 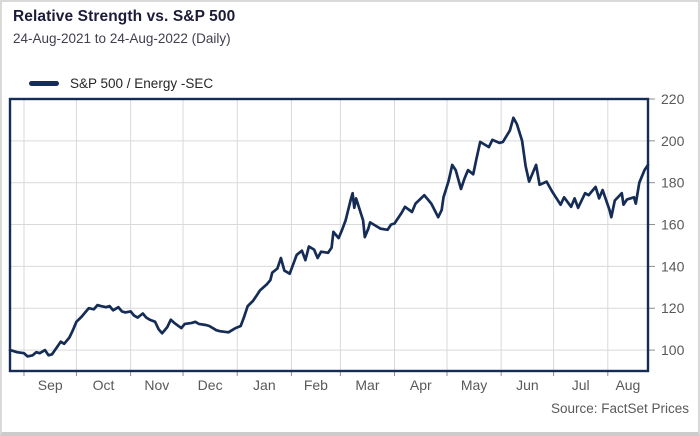 I want to click on x-tick-label: Feb, so click(x=316, y=385).